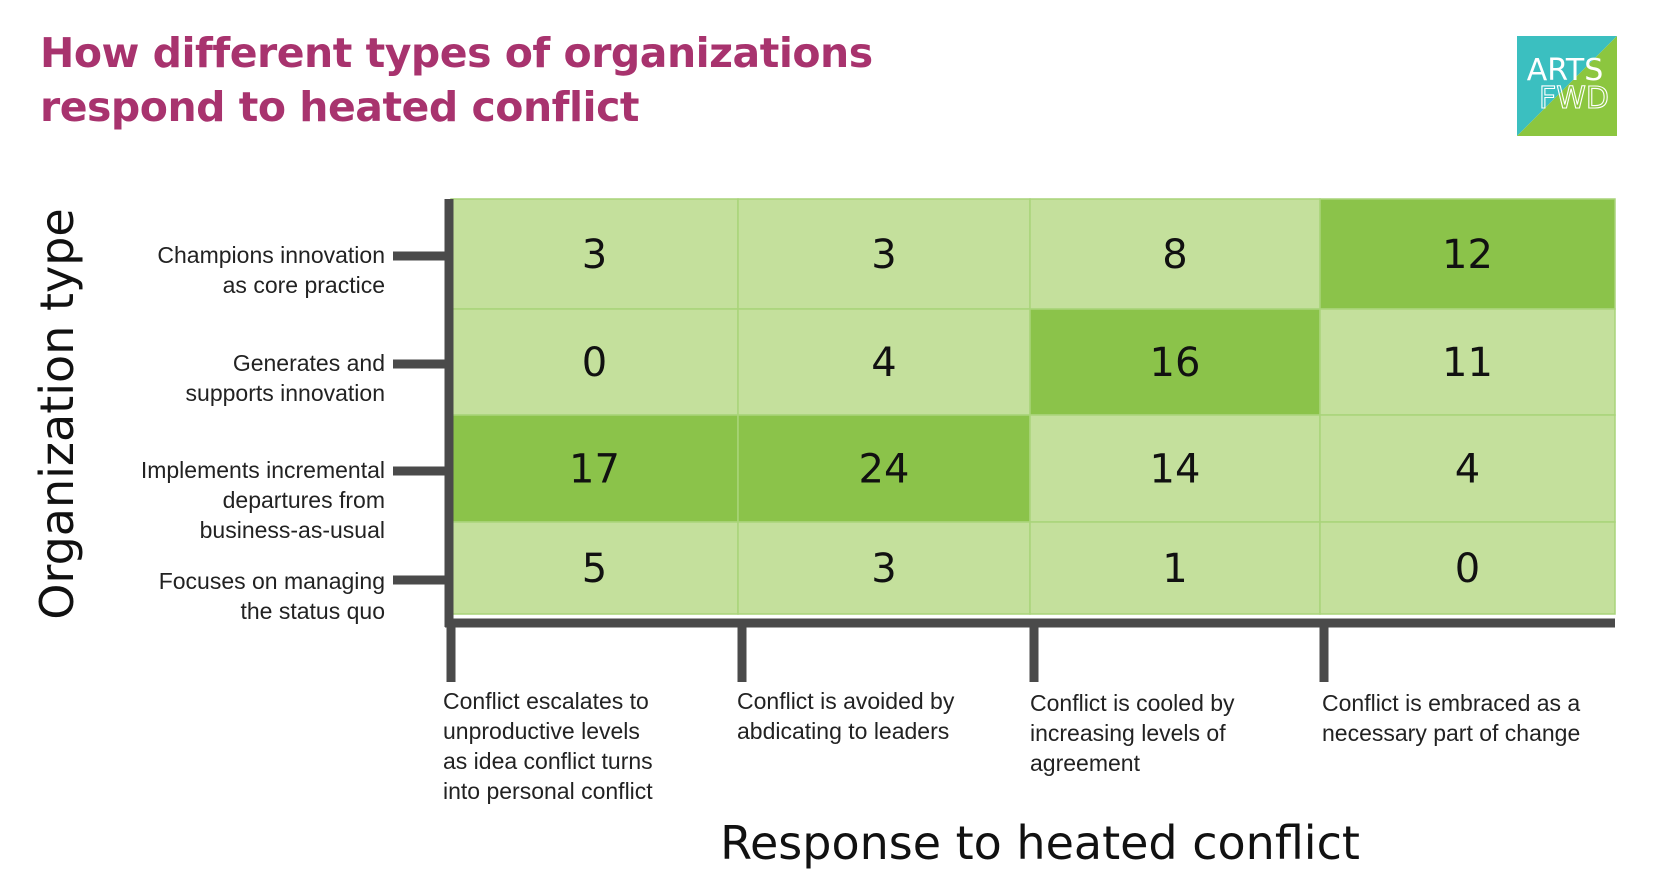 The image size is (1657, 892). I want to click on logo-text-arts: ARTS, so click(1565, 70).